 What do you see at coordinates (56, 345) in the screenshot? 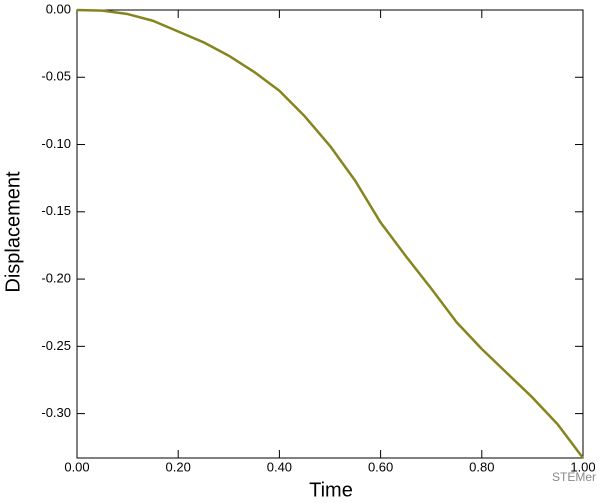
I see `y-tick-label: -0.25` at bounding box center [56, 345].